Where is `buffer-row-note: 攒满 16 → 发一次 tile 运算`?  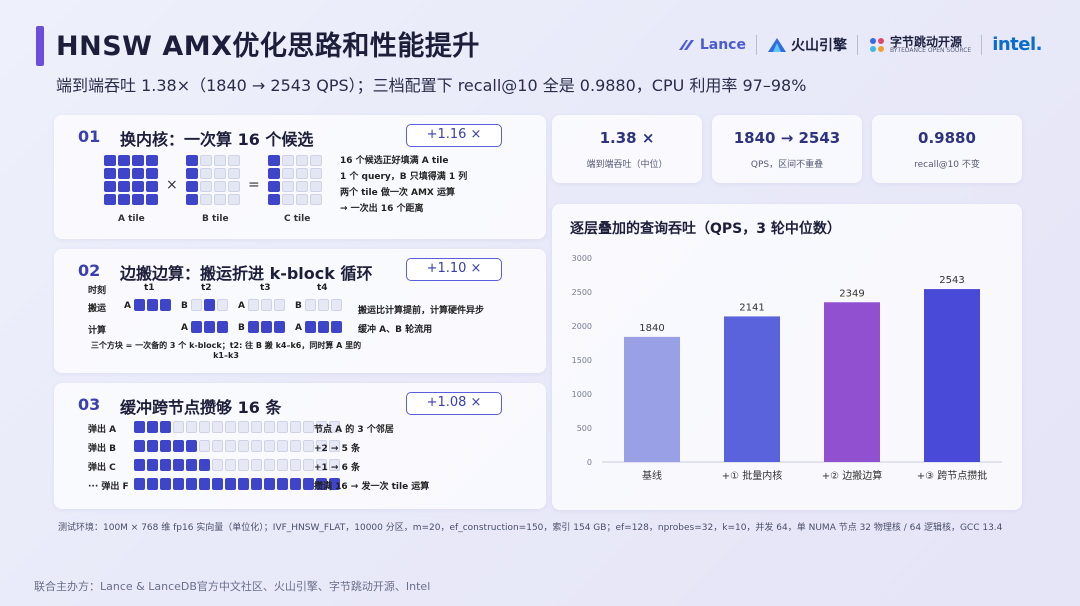 buffer-row-note: 攒满 16 → 发一次 tile 运算 is located at coordinates (372, 487).